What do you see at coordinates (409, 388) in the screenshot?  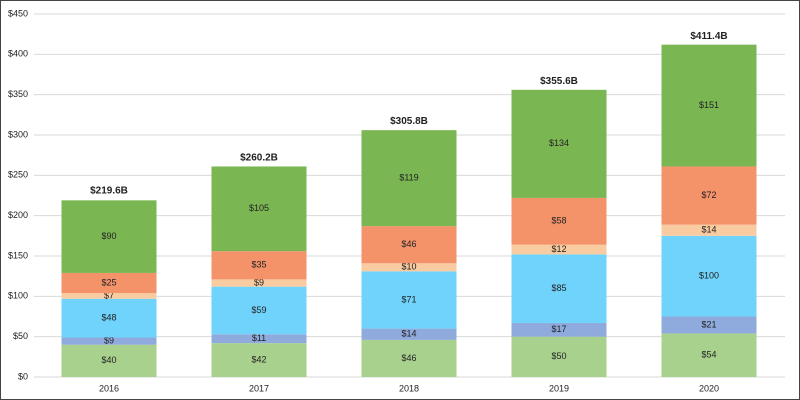 I see `x-tick-label: 2018` at bounding box center [409, 388].